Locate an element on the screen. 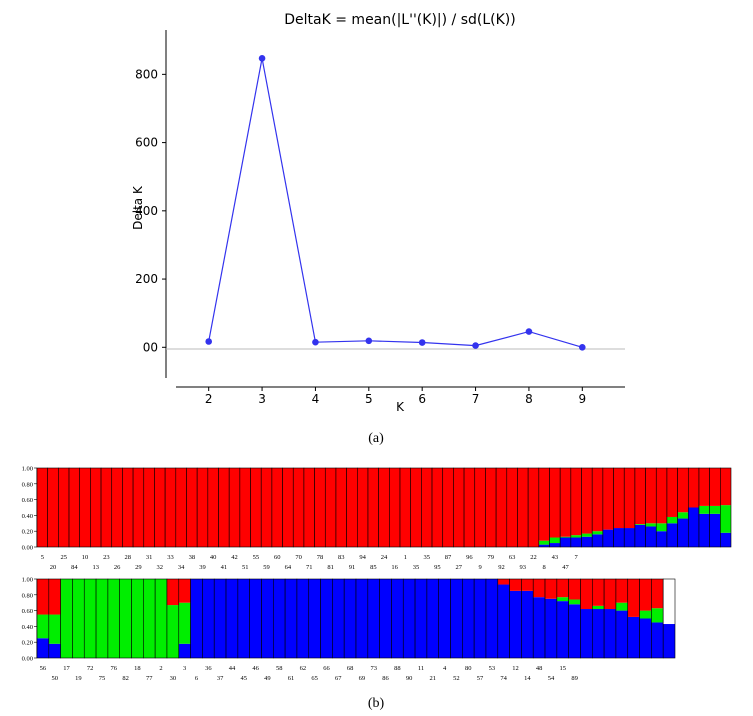 The height and width of the screenshot is (716, 753). sample-label: 65 is located at coordinates (314, 678).